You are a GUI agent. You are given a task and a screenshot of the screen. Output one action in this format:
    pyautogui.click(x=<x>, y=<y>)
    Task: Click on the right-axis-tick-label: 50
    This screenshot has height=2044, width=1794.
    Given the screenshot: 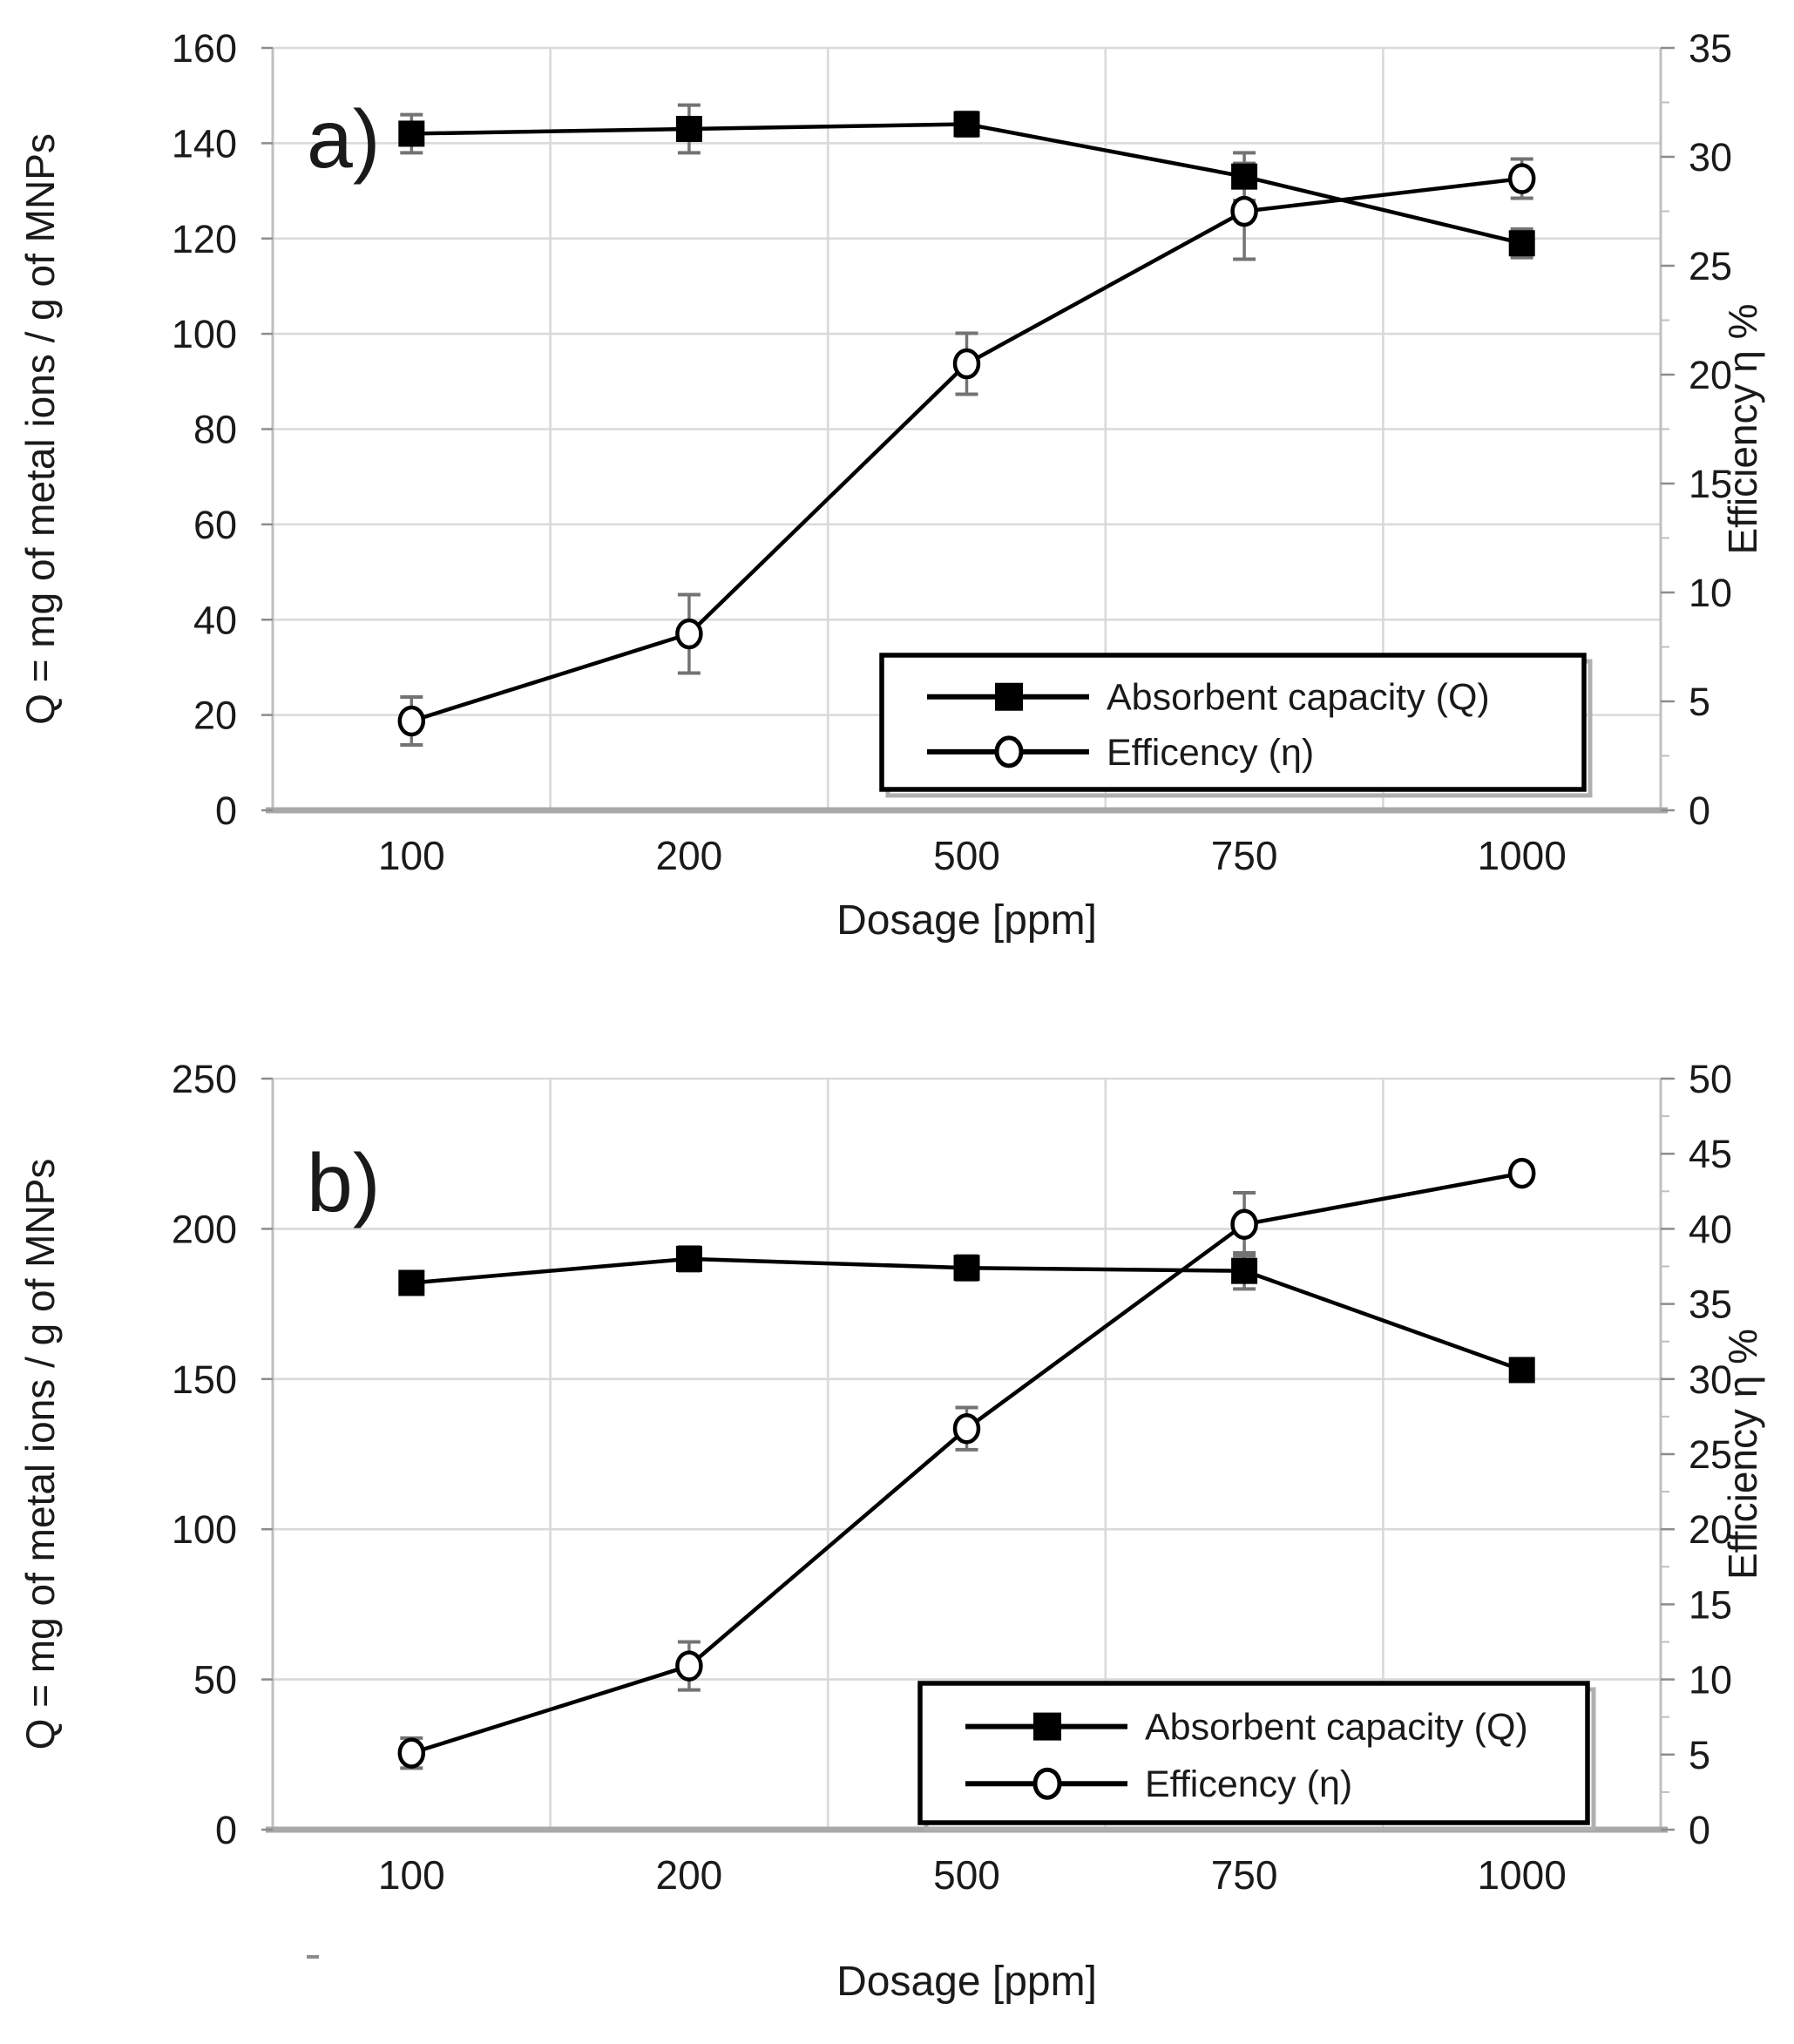 What is the action you would take?
    pyautogui.click(x=1710, y=1079)
    